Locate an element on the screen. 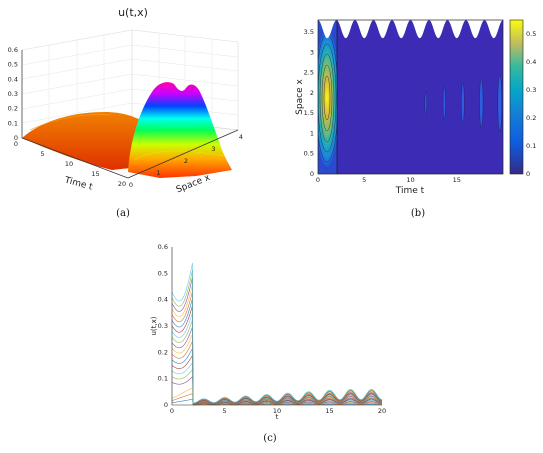 This screenshot has height=453, width=543. panel-a-surface-mesh is located at coordinates (71, 122).